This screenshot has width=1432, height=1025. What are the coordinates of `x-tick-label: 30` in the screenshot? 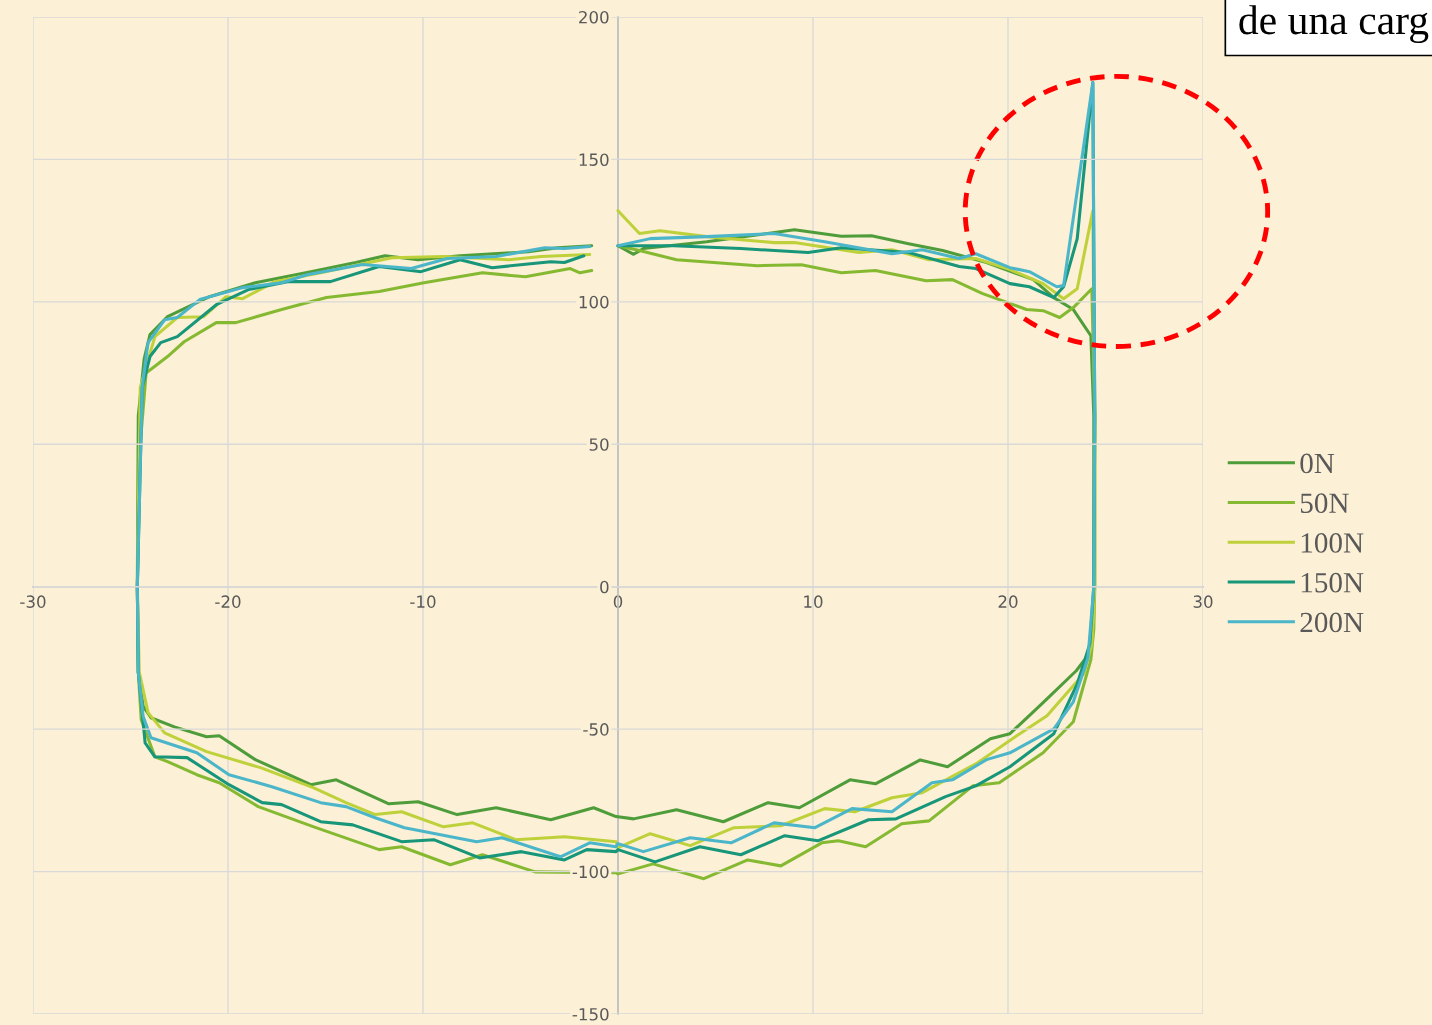 It's located at (1203, 601).